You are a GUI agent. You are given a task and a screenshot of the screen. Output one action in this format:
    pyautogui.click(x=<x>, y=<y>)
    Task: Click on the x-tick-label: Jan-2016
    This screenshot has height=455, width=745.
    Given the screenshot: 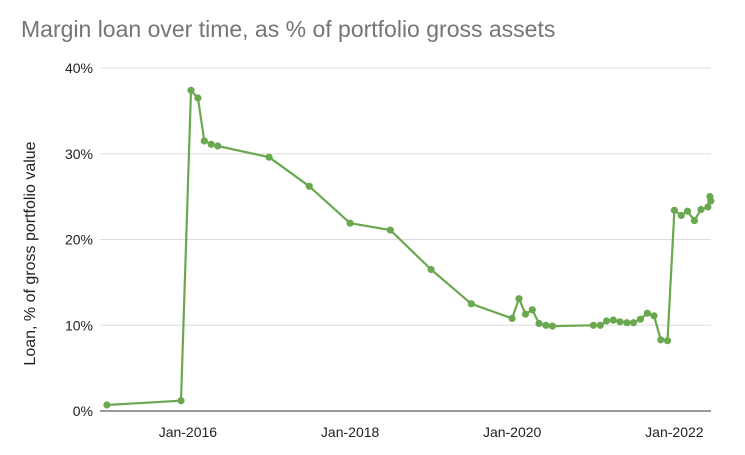 What is the action you would take?
    pyautogui.click(x=188, y=432)
    